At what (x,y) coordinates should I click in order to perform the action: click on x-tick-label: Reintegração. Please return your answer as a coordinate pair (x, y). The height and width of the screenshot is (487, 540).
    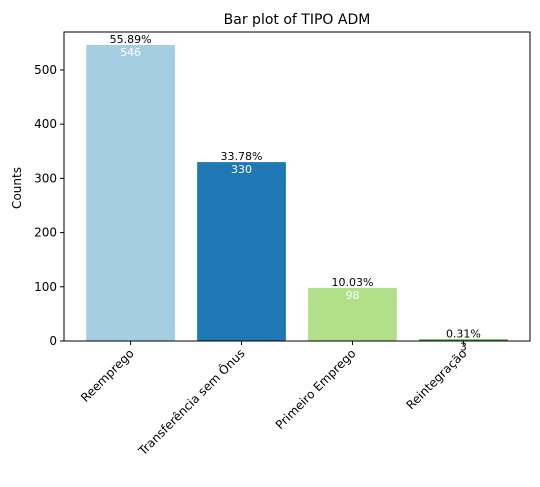
    Looking at the image, I should click on (437, 379).